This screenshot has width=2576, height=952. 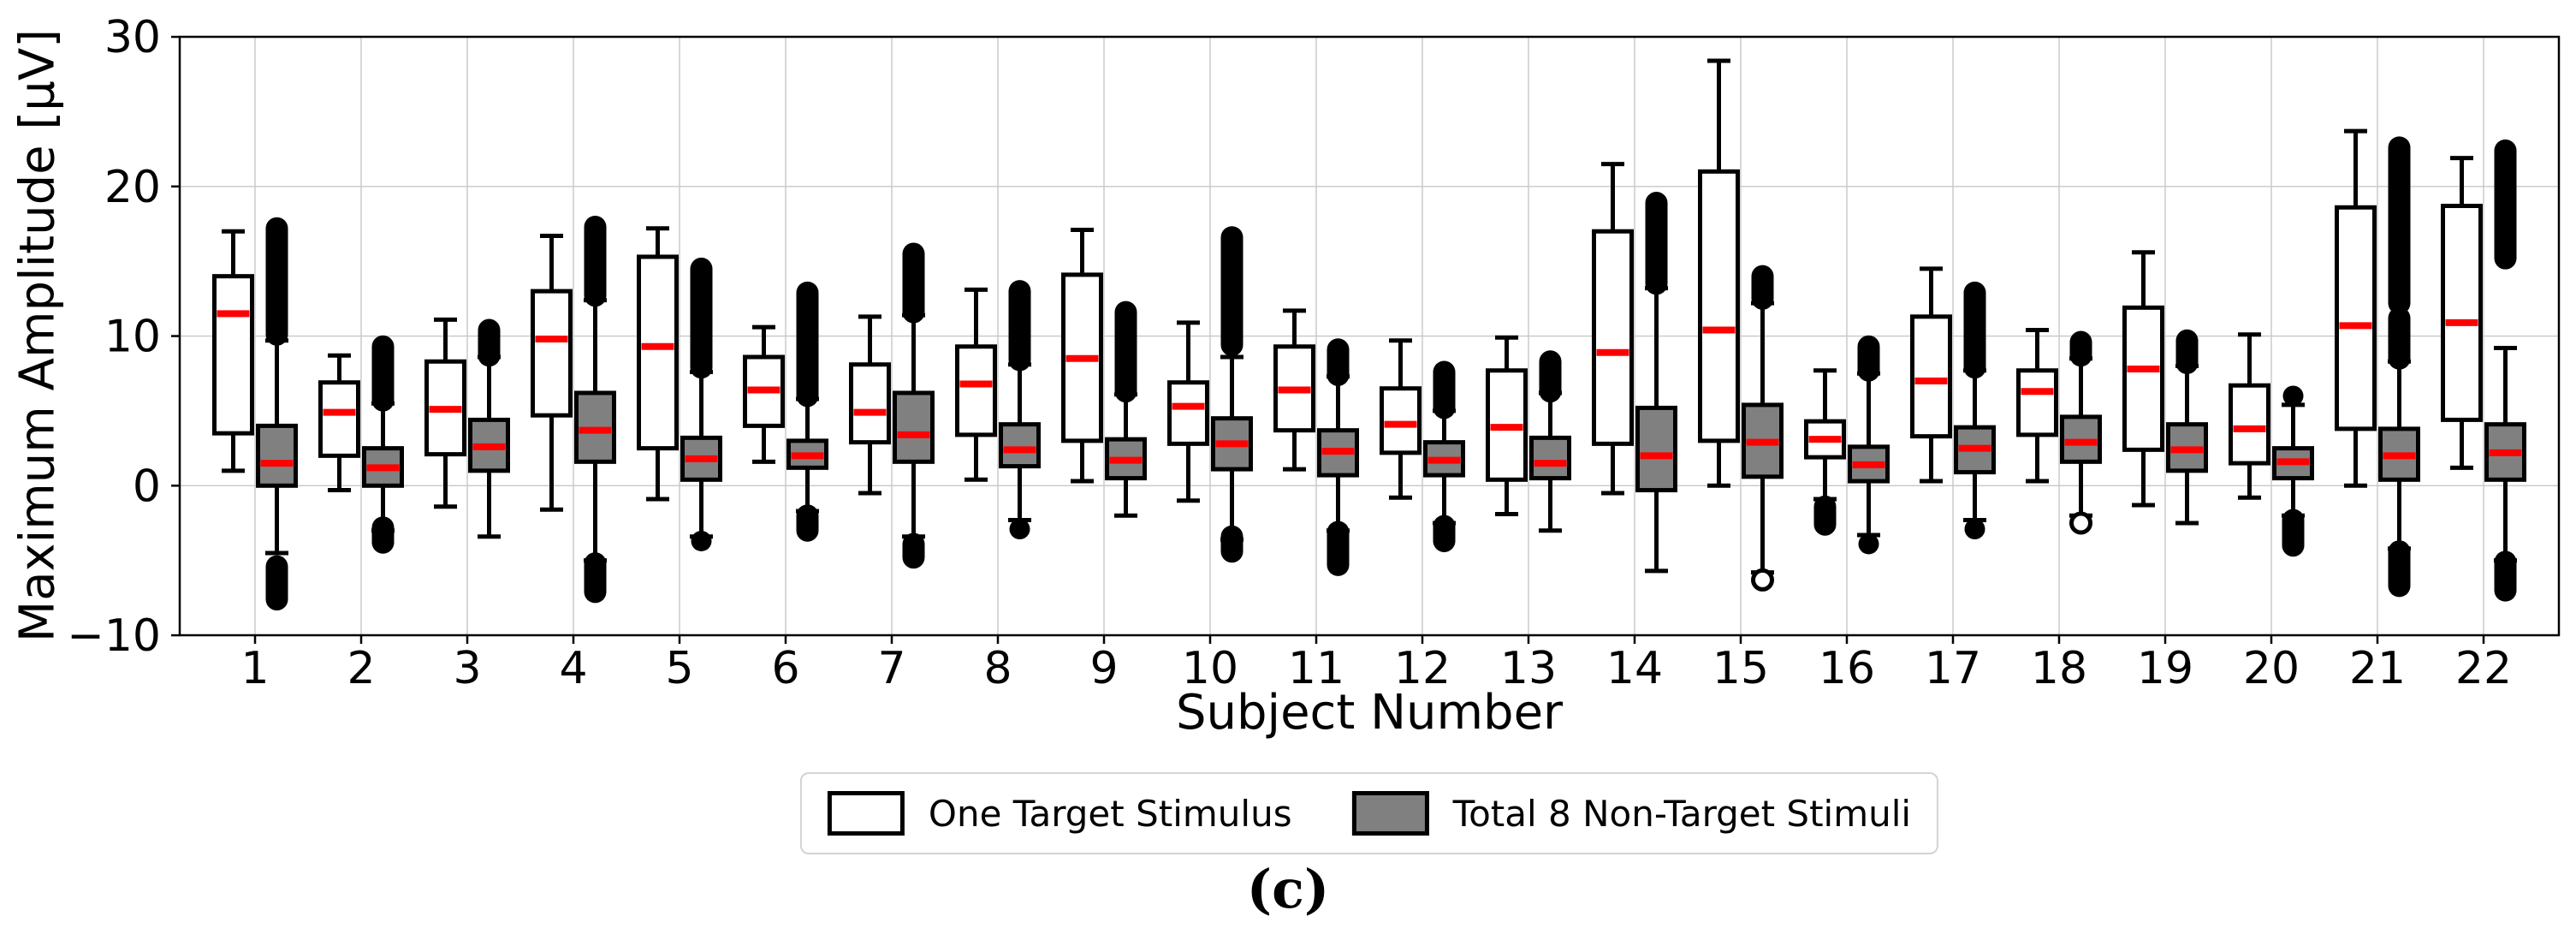 I want to click on box-subject-20-nontarget, so click(x=2293, y=471).